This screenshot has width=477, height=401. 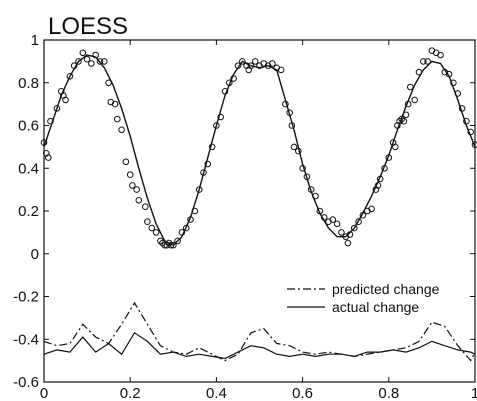 I want to click on y-tick-label: -0.4, so click(x=26, y=339).